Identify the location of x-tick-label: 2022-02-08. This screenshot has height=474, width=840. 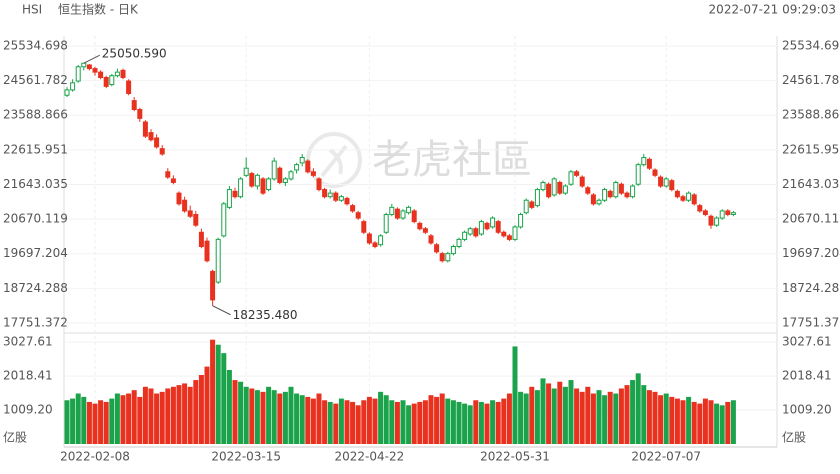
(95, 457).